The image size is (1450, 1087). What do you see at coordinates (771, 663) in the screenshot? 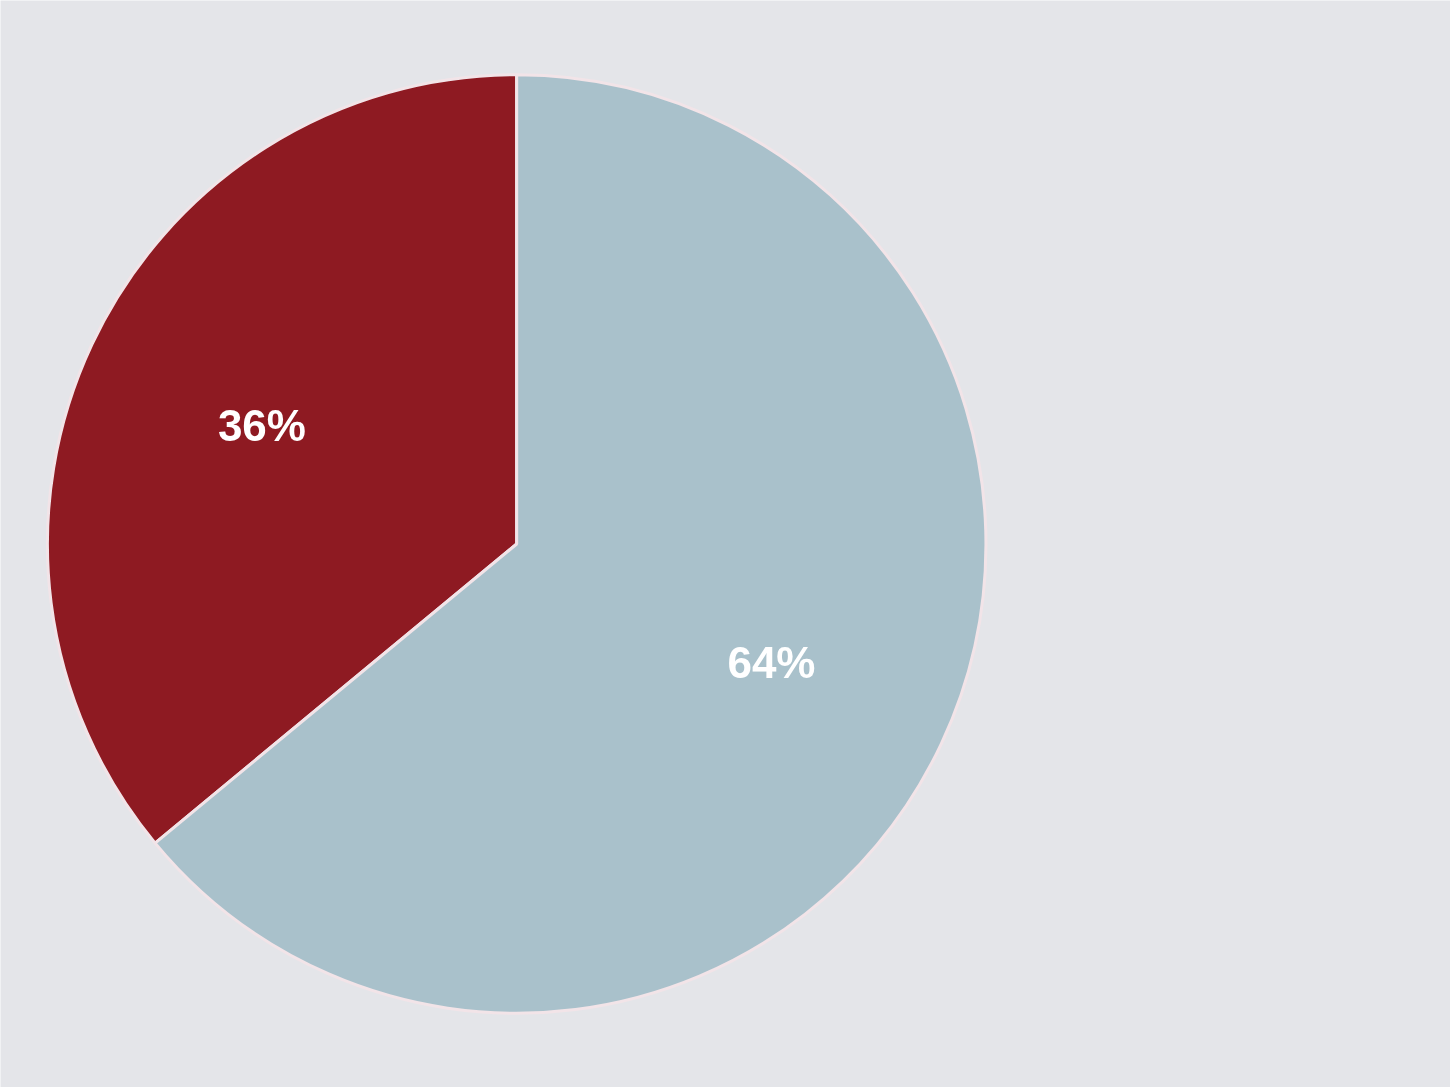
I see `data-label: 64%` at bounding box center [771, 663].